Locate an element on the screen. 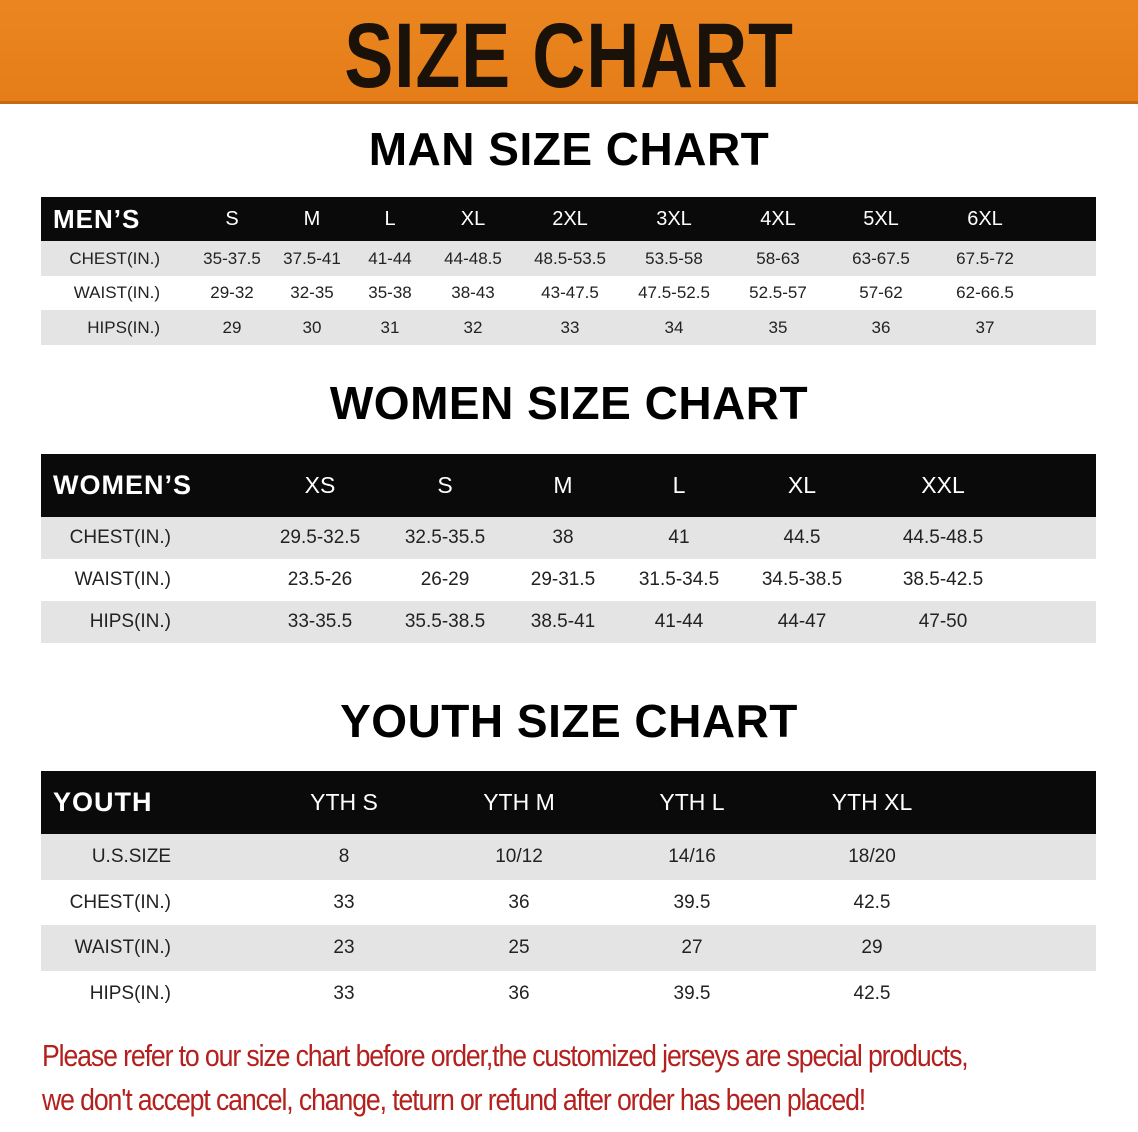 The height and width of the screenshot is (1132, 1138). table-cell: 18/20 is located at coordinates (872, 856).